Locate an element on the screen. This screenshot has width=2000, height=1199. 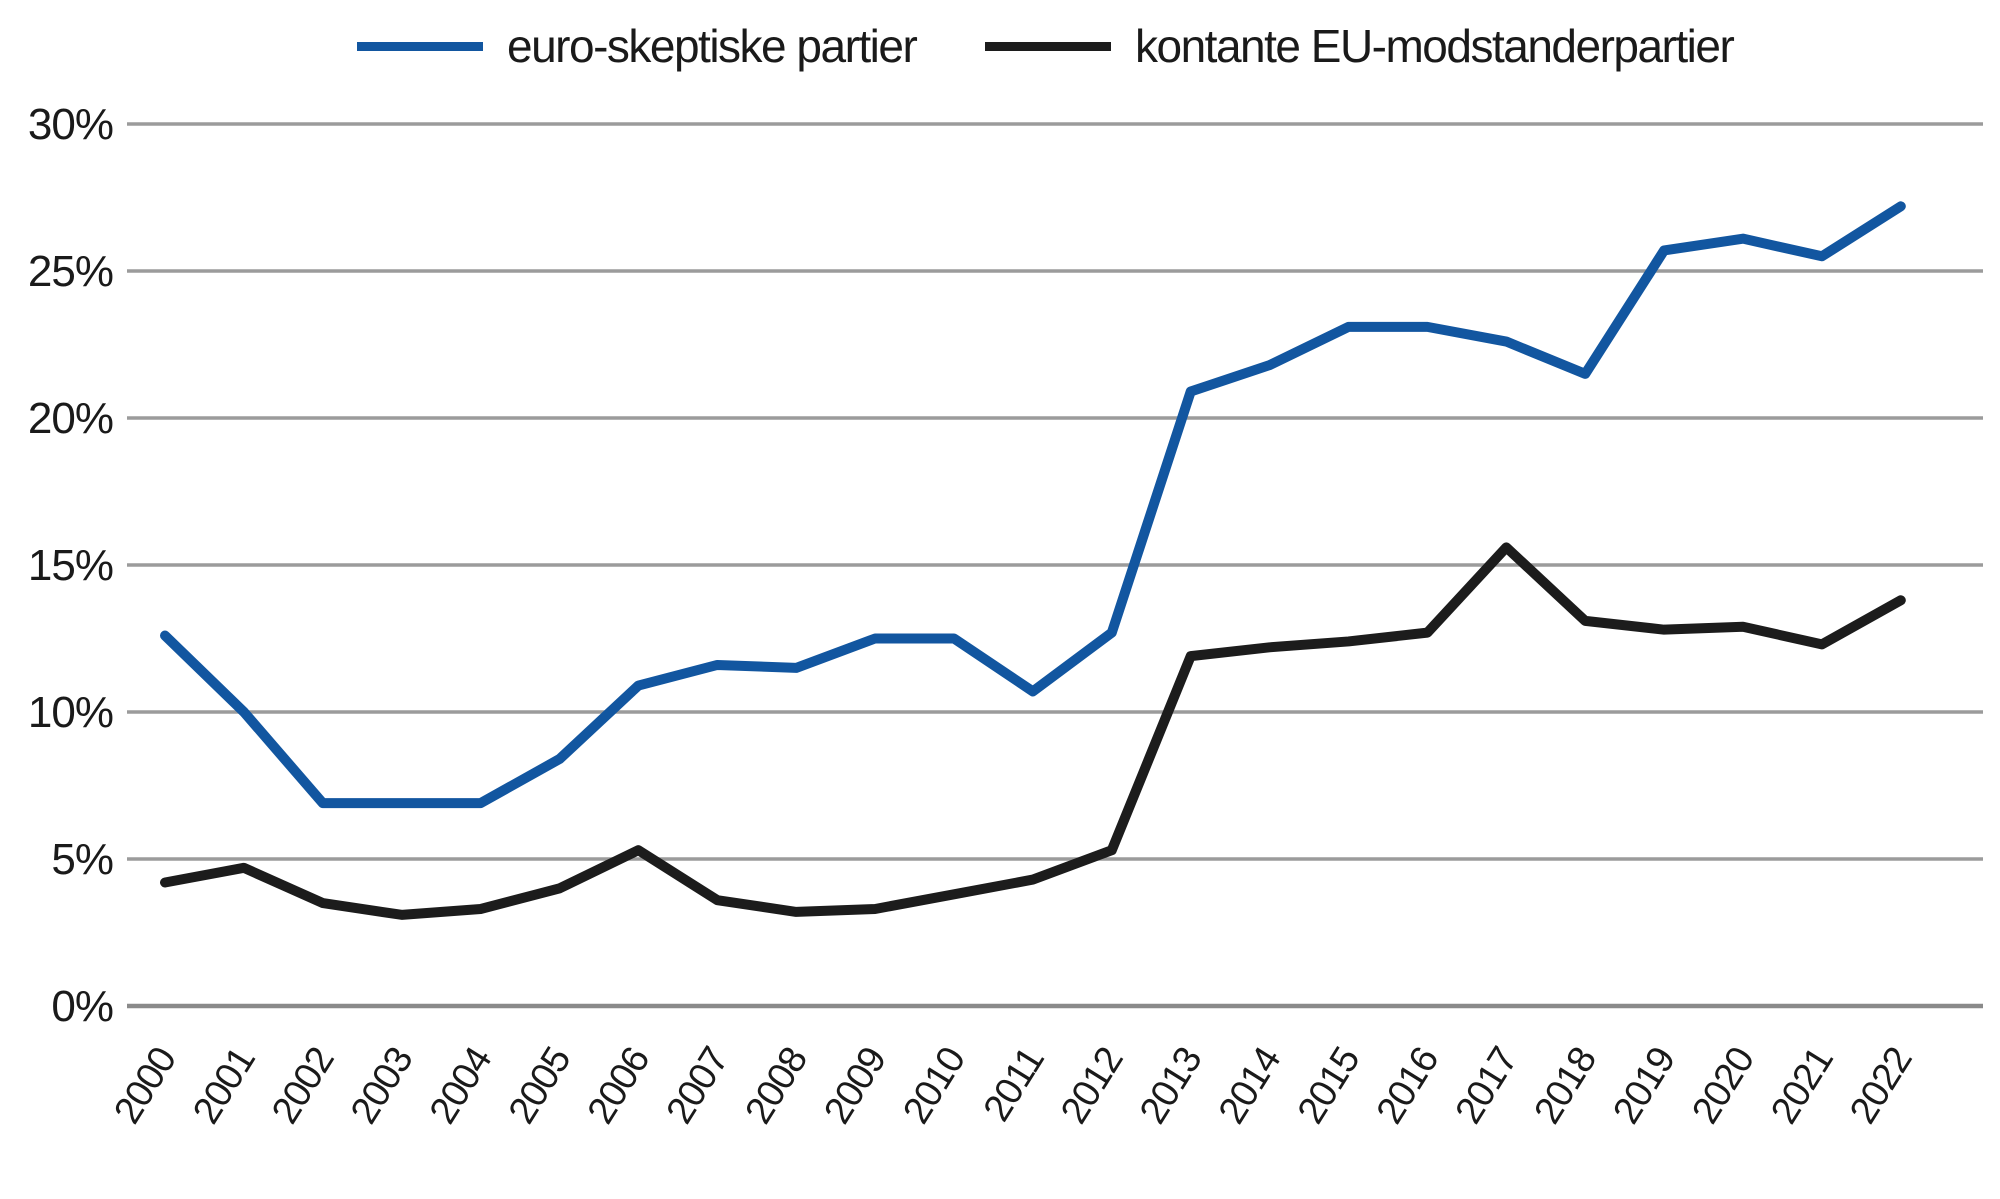
x-axis-tick-label: 2003 is located at coordinates (382, 1086).